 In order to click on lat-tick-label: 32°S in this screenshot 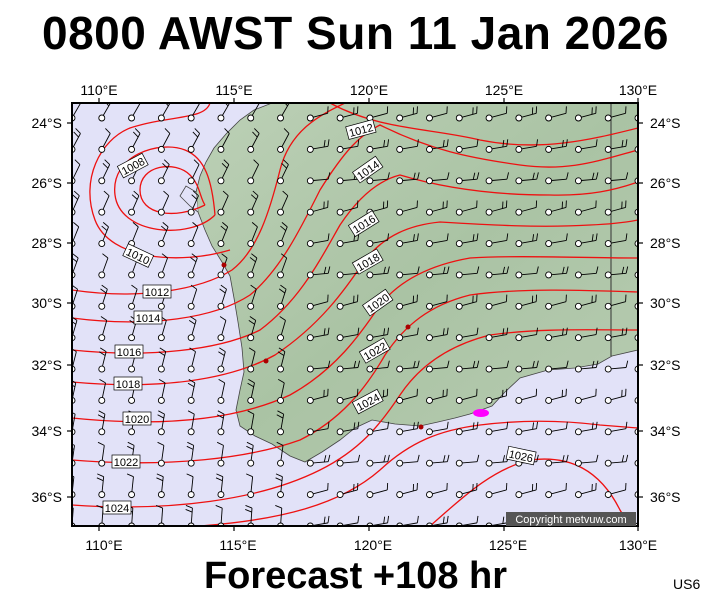, I will do `click(665, 365)`.